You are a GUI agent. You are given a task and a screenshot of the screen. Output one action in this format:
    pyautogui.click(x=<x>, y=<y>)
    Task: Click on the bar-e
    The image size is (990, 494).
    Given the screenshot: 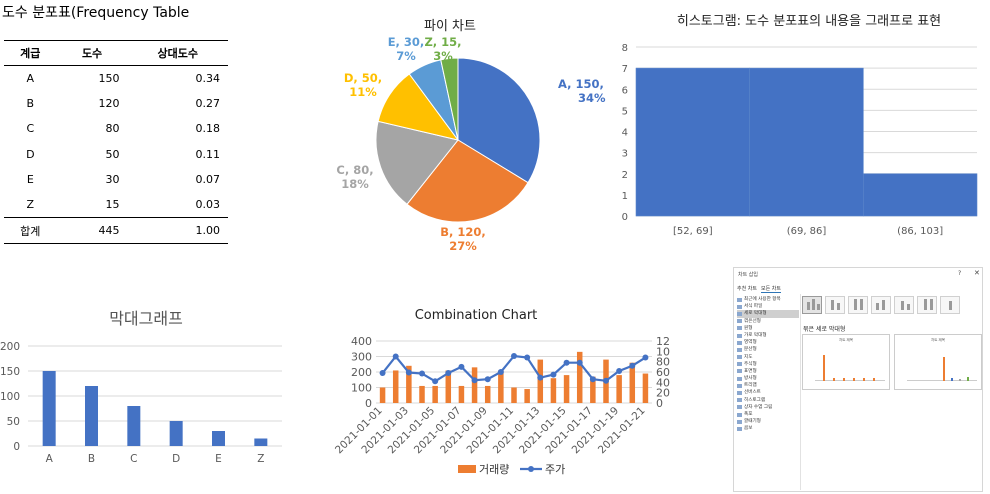 What is the action you would take?
    pyautogui.click(x=218, y=438)
    